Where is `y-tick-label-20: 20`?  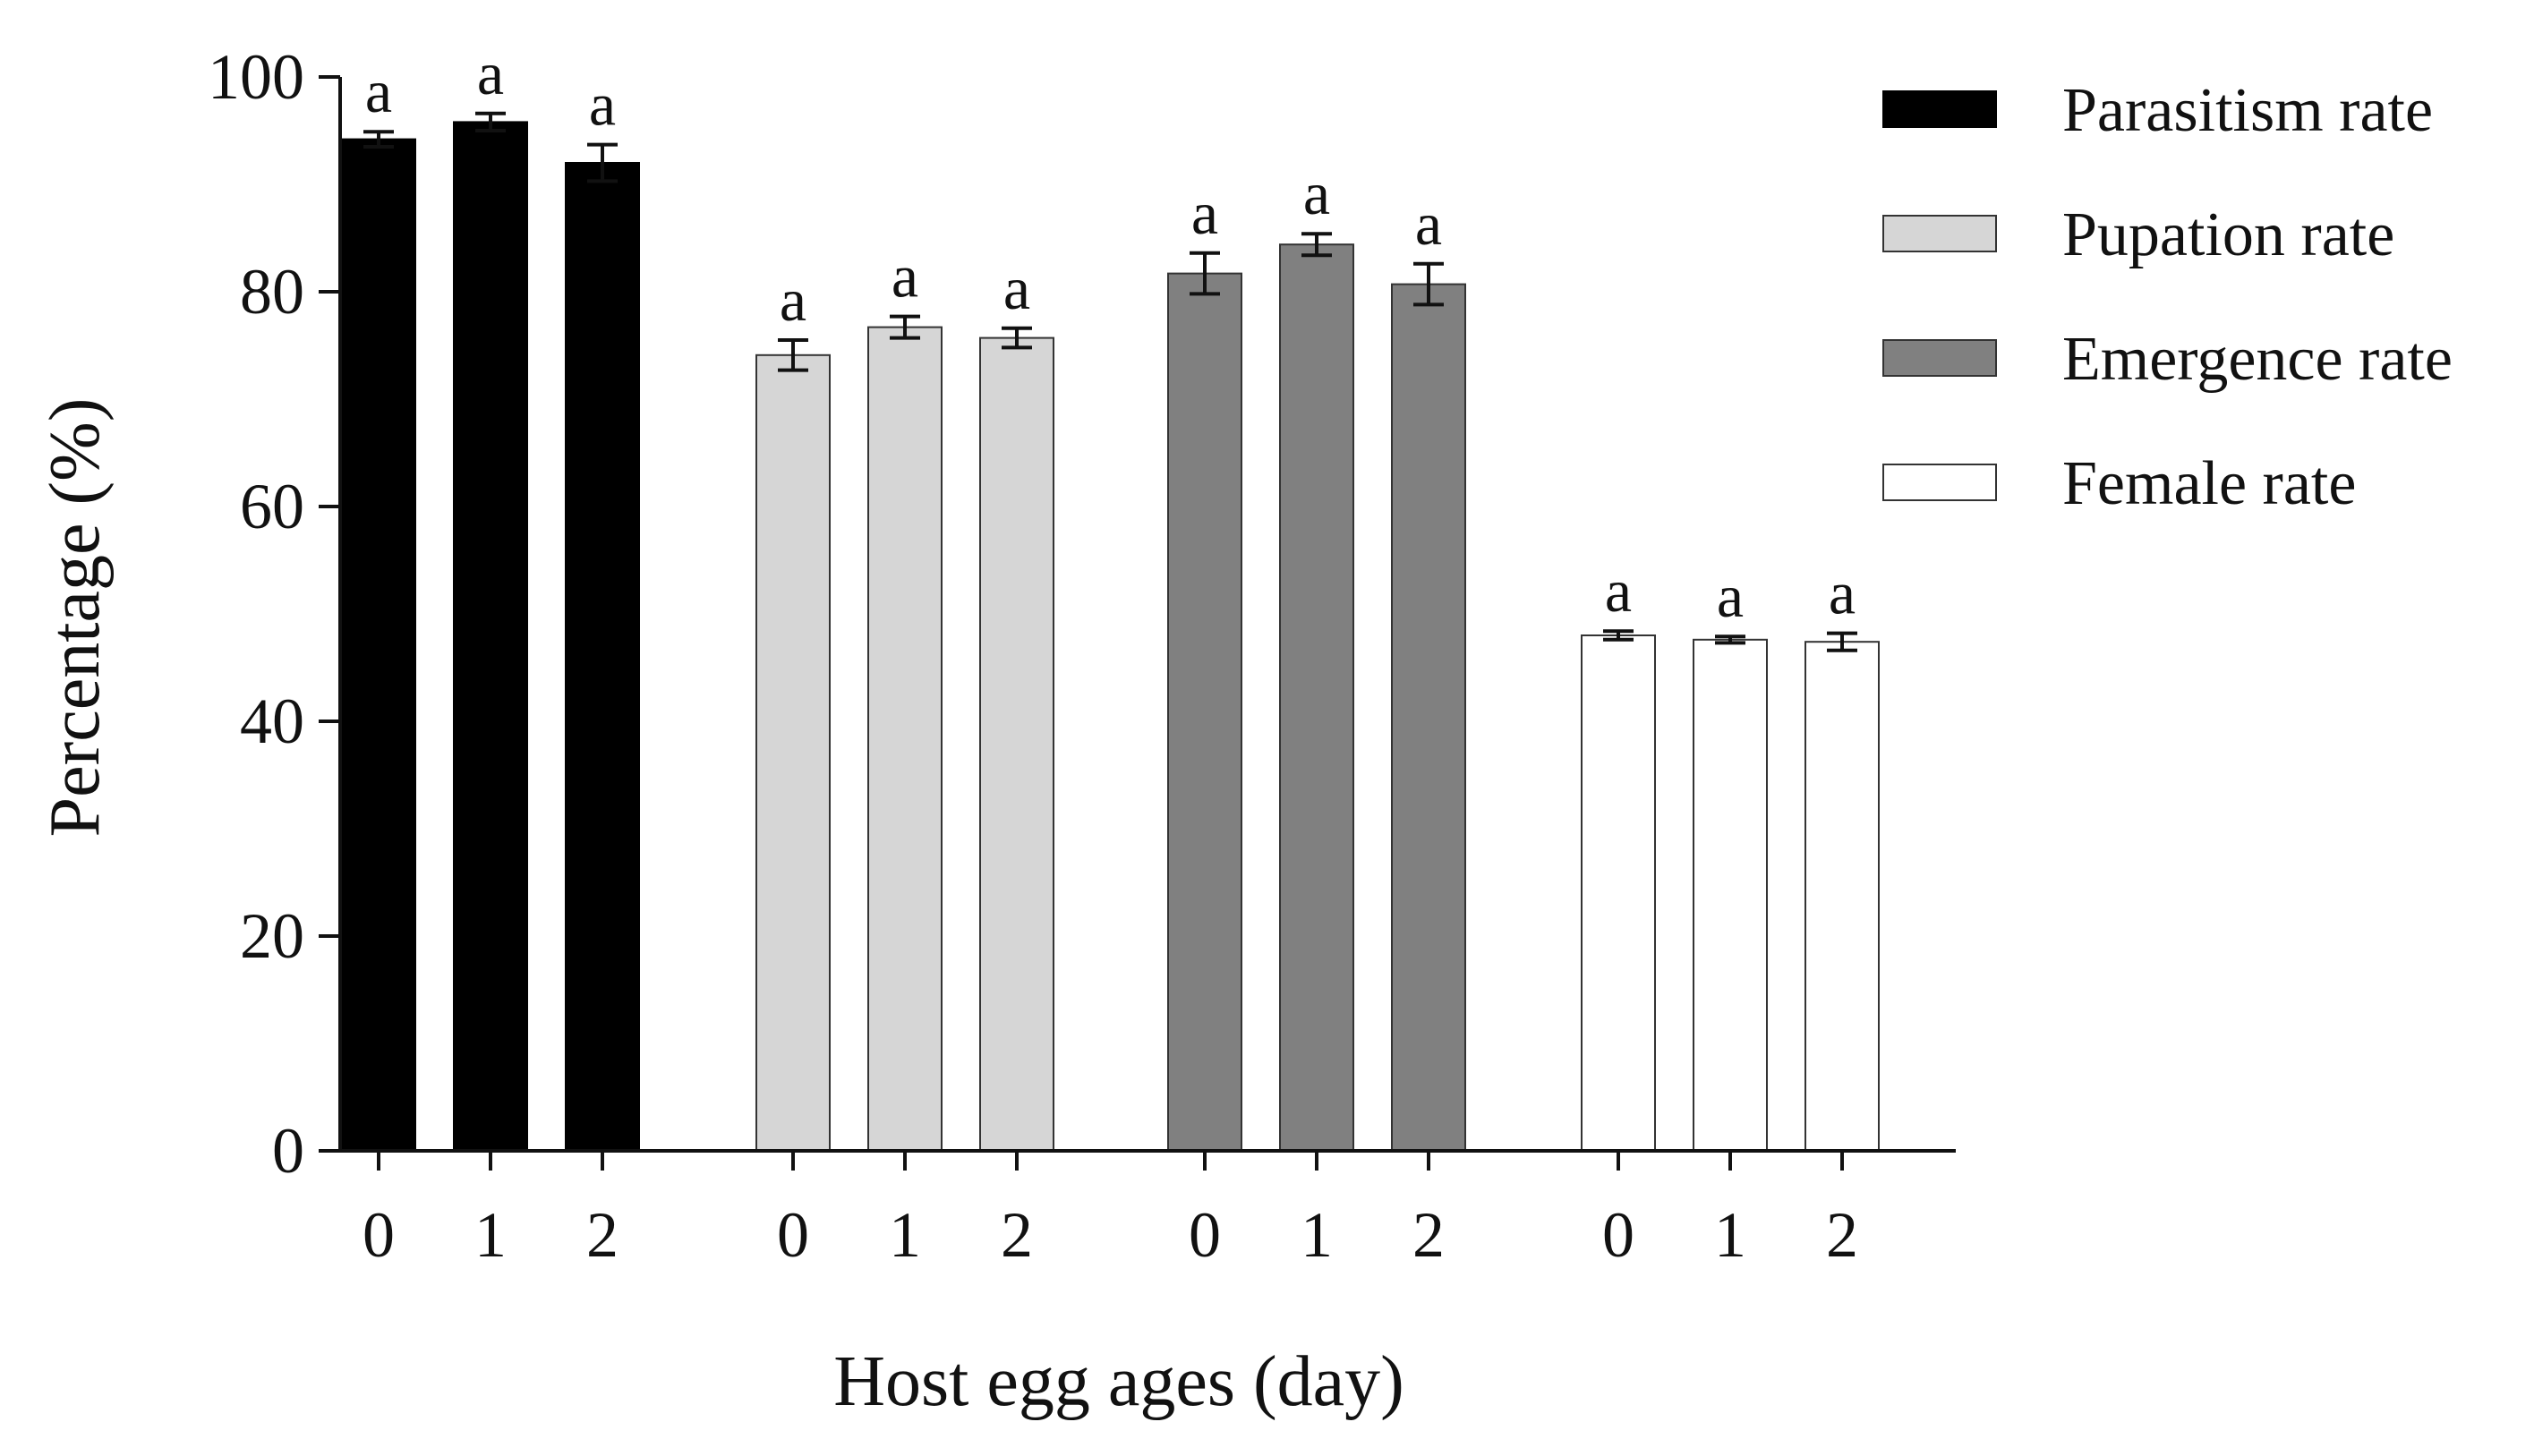
y-tick-label-20: 20 is located at coordinates (272, 936).